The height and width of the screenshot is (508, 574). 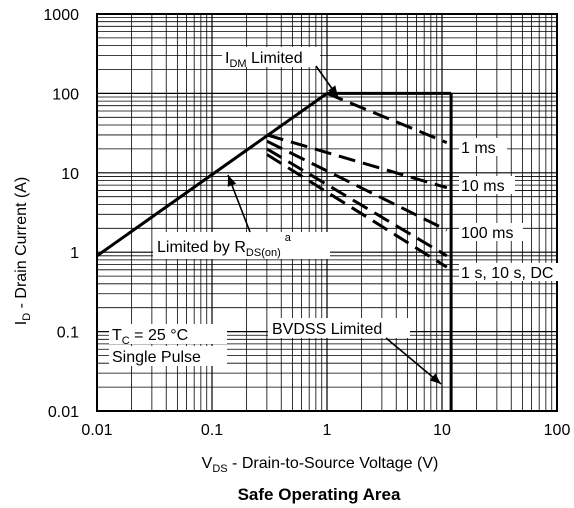 I want to click on x-tick-label: 0.01, so click(x=96, y=430).